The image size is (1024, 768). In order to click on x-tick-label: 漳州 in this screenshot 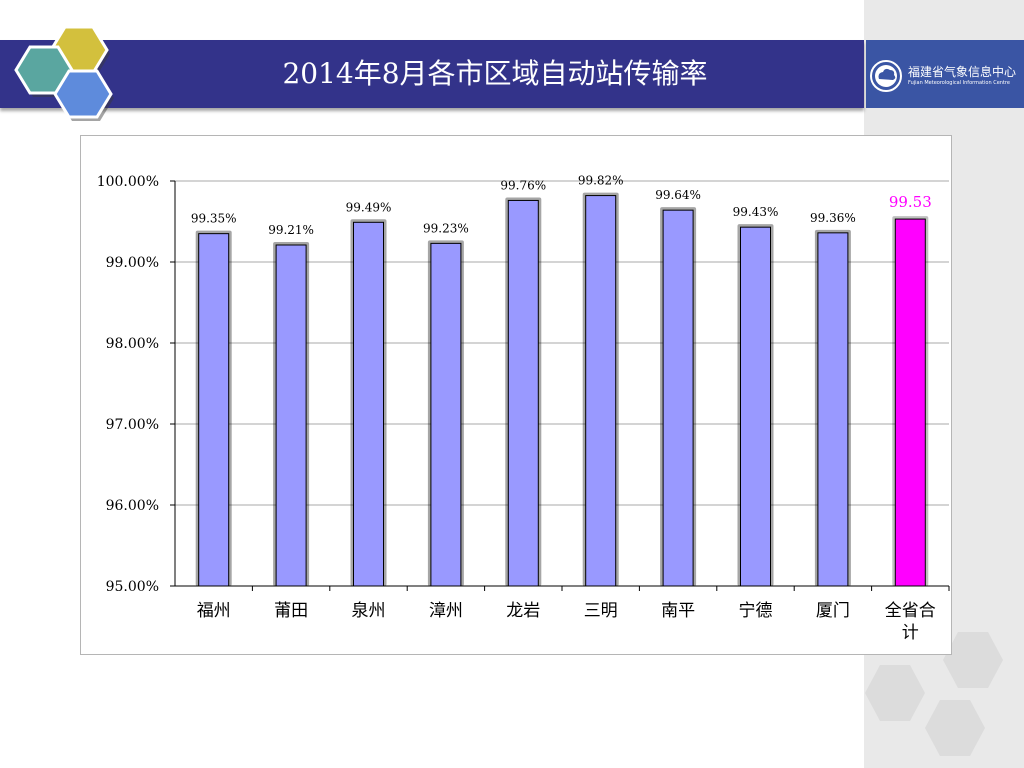, I will do `click(446, 611)`.